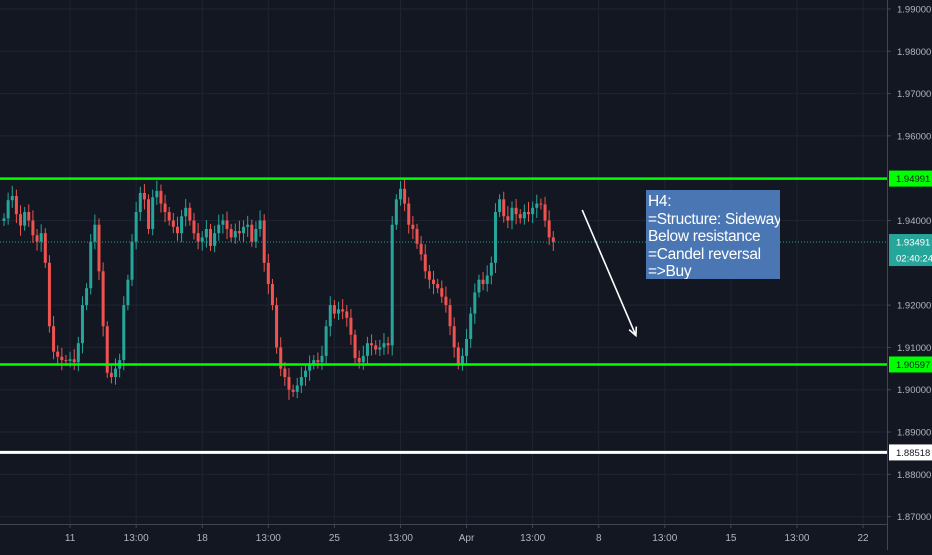 This screenshot has width=932, height=555. What do you see at coordinates (913, 365) in the screenshot?
I see `level-price-label: 1.90597` at bounding box center [913, 365].